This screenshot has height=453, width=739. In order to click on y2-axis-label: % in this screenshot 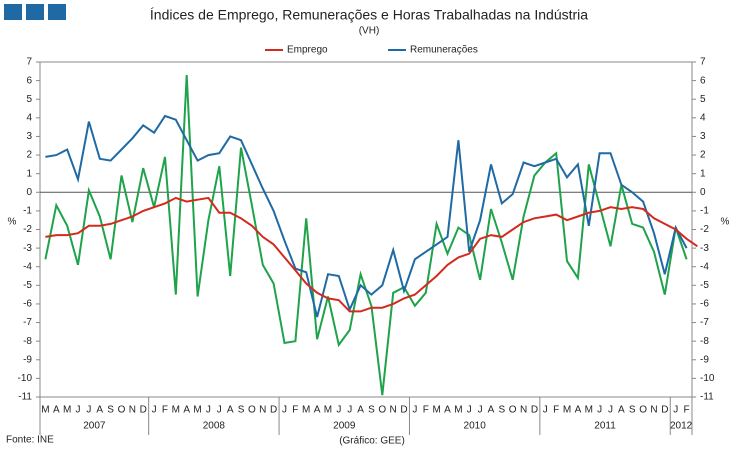, I will do `click(725, 222)`.